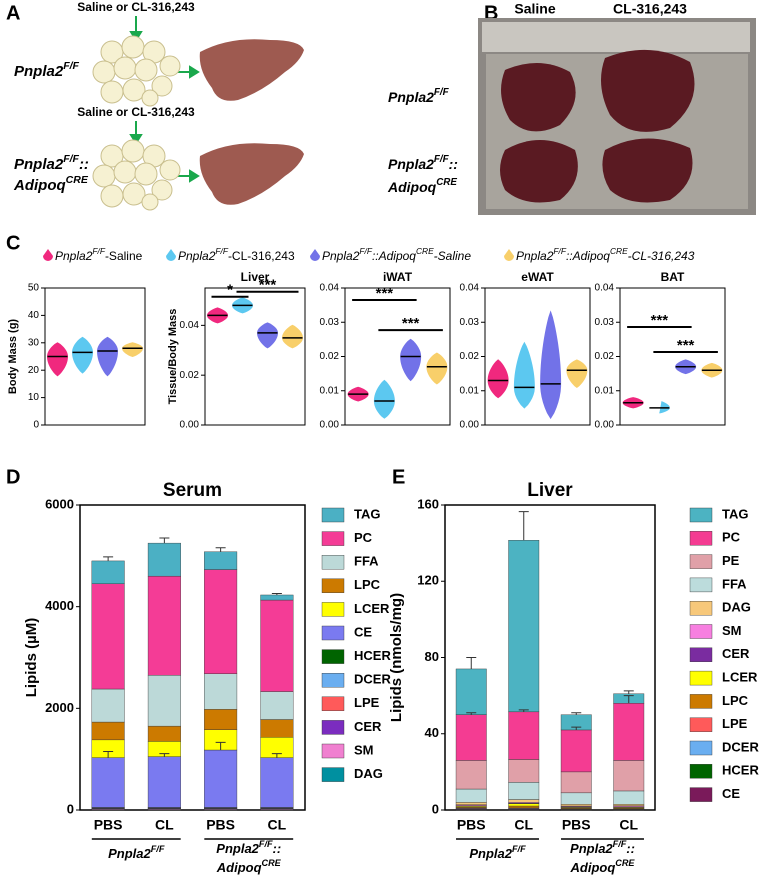 The image size is (760, 875). Describe the element at coordinates (731, 537) in the screenshot. I see `legend-label: PC` at that location.